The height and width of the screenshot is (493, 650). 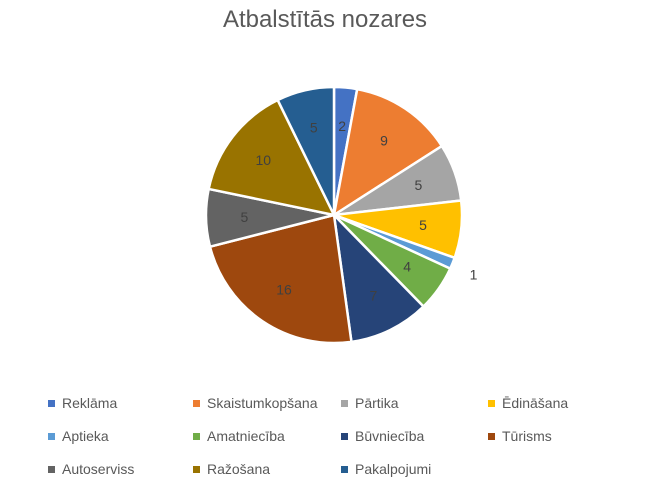 I want to click on data-label-skaistumkopsana: 9, so click(x=384, y=141).